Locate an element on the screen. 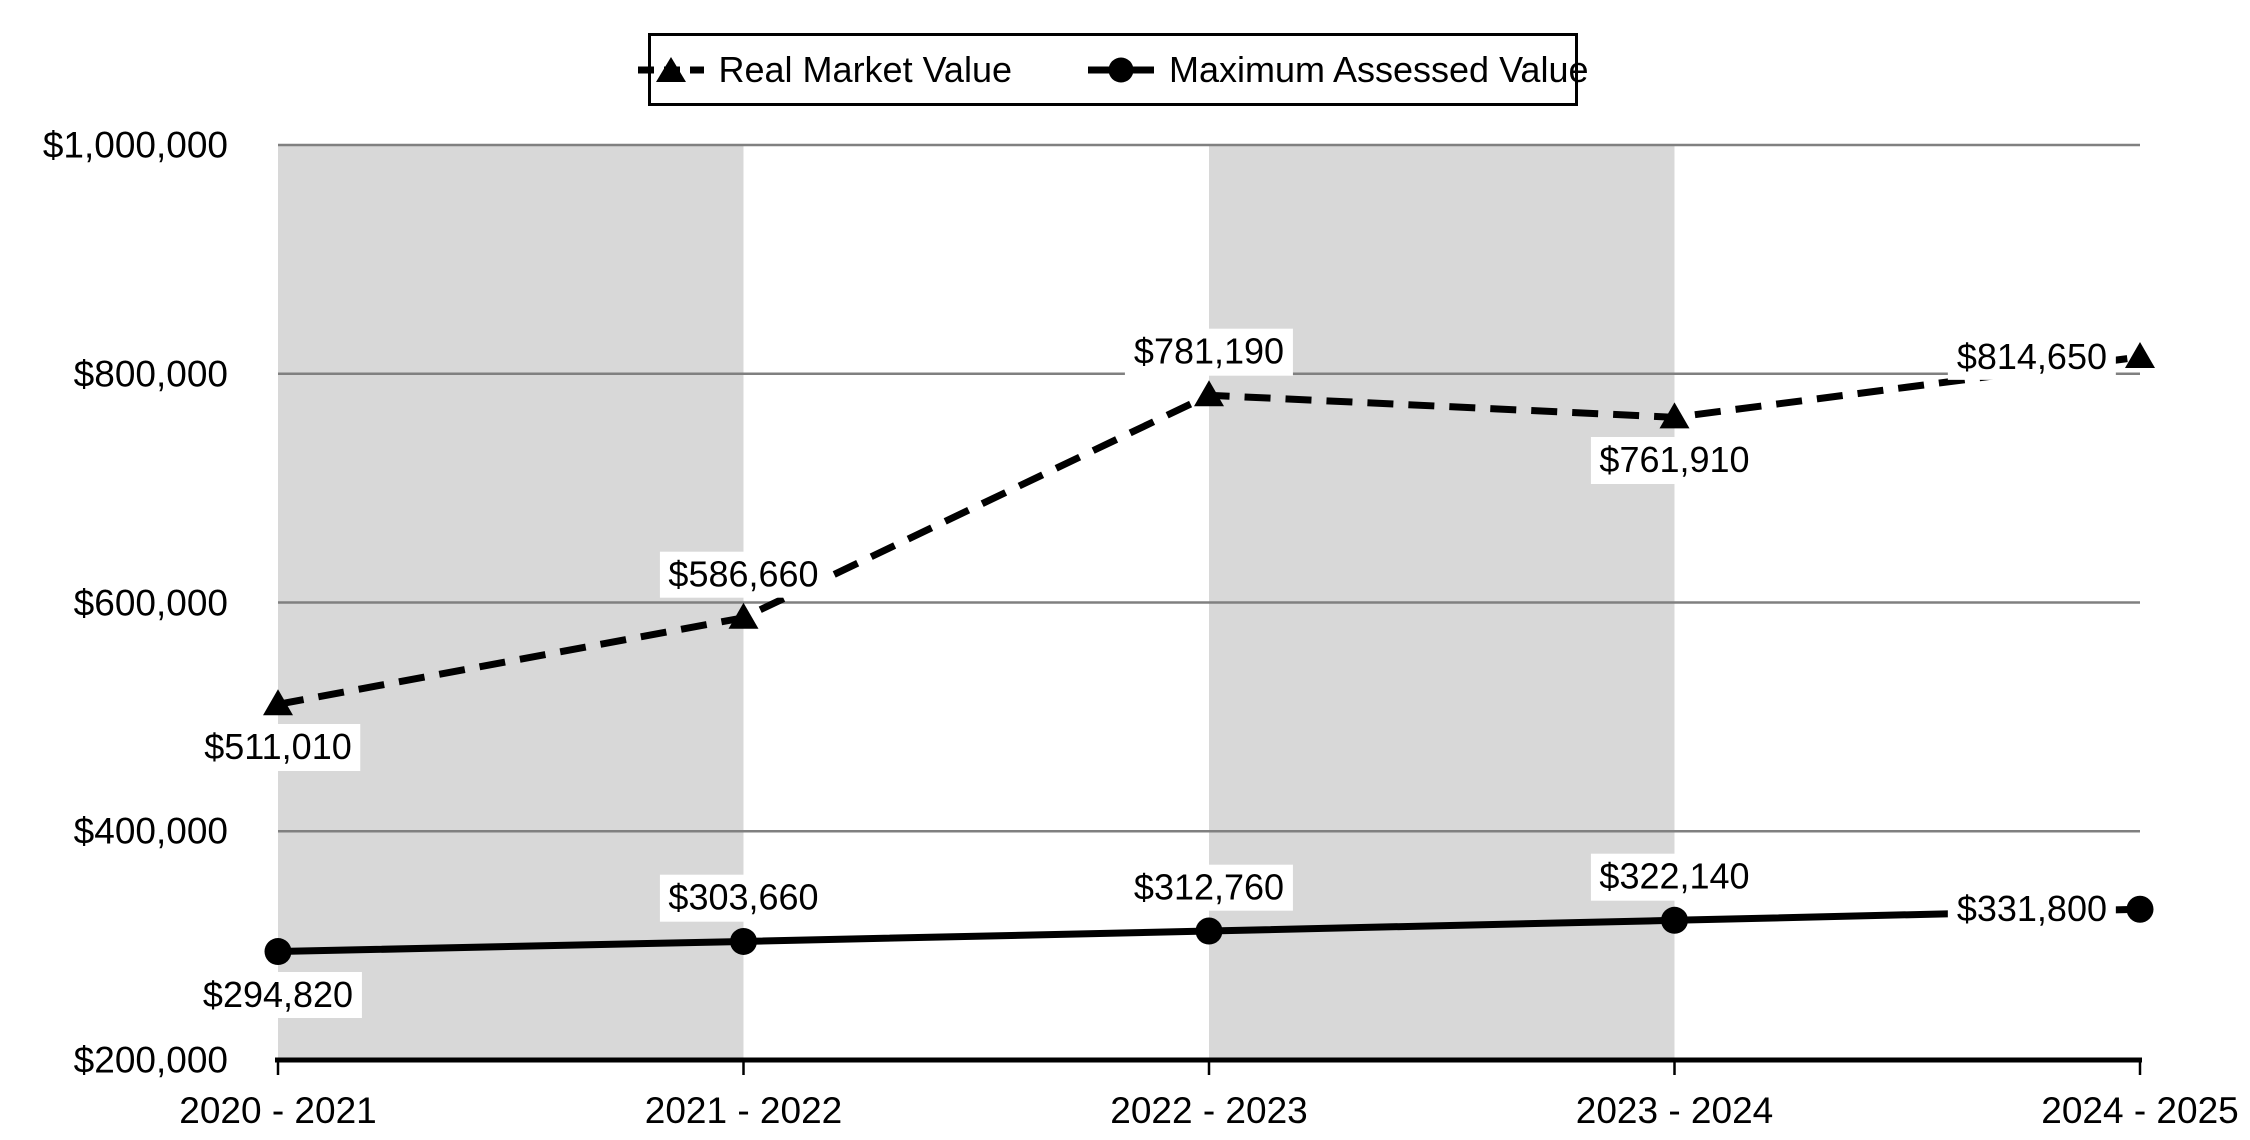 This screenshot has width=2250, height=1140. solid-line-circle-marker-icon is located at coordinates (1120, 69).